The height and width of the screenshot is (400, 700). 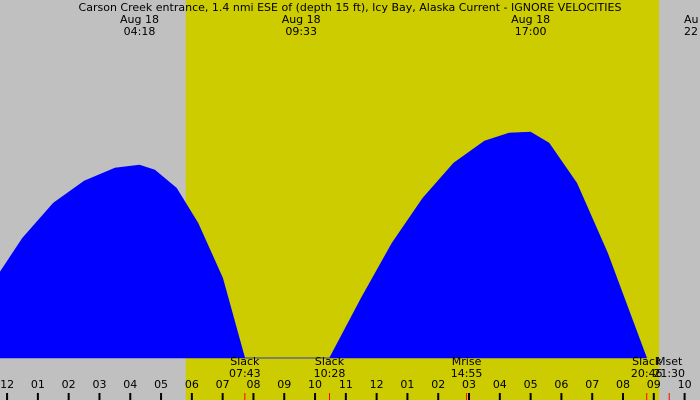 What do you see at coordinates (301, 31) in the screenshot?
I see `peak-time: 09:33` at bounding box center [301, 31].